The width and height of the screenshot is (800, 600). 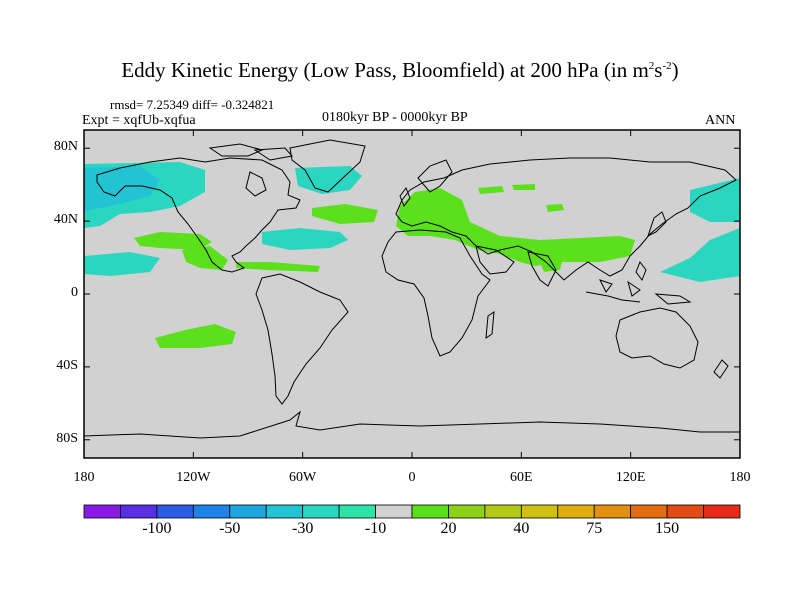 I want to click on coast-greenland, so click(x=327, y=166).